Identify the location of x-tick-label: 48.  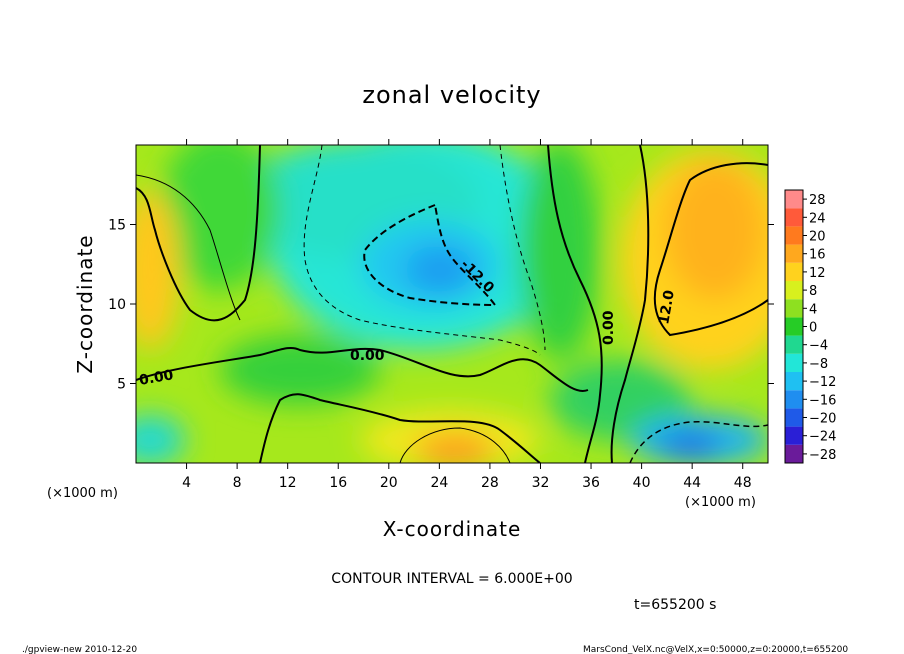
(743, 483).